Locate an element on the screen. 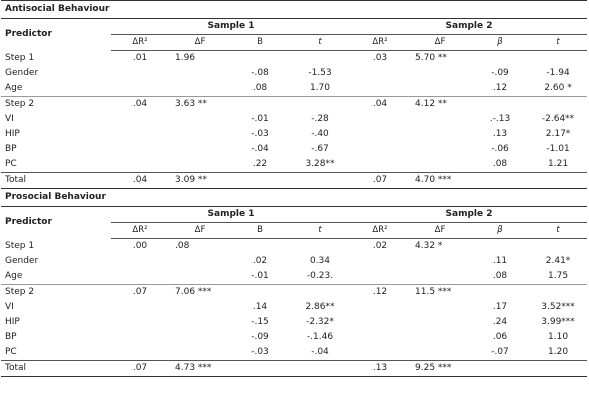 Image resolution: width=589 pixels, height=409 pixels. predictor-header: Predictor is located at coordinates (28, 34).